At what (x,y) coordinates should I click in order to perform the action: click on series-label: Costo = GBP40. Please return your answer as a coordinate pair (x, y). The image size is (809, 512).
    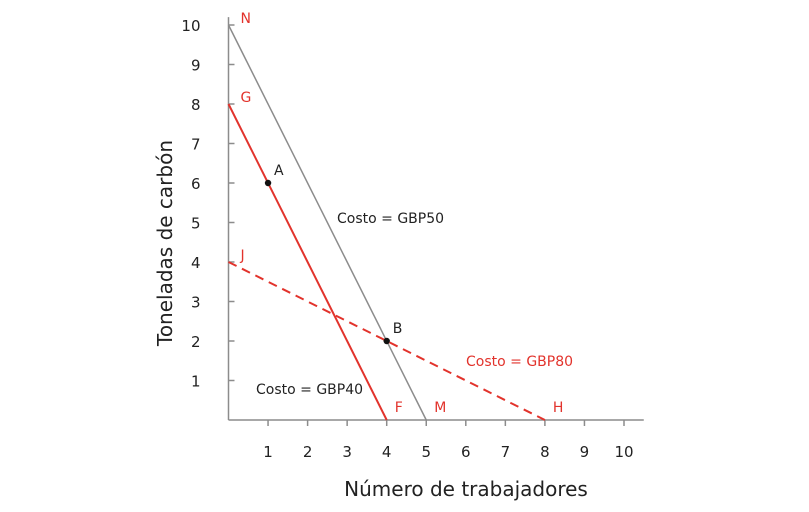
    Looking at the image, I should click on (309, 390).